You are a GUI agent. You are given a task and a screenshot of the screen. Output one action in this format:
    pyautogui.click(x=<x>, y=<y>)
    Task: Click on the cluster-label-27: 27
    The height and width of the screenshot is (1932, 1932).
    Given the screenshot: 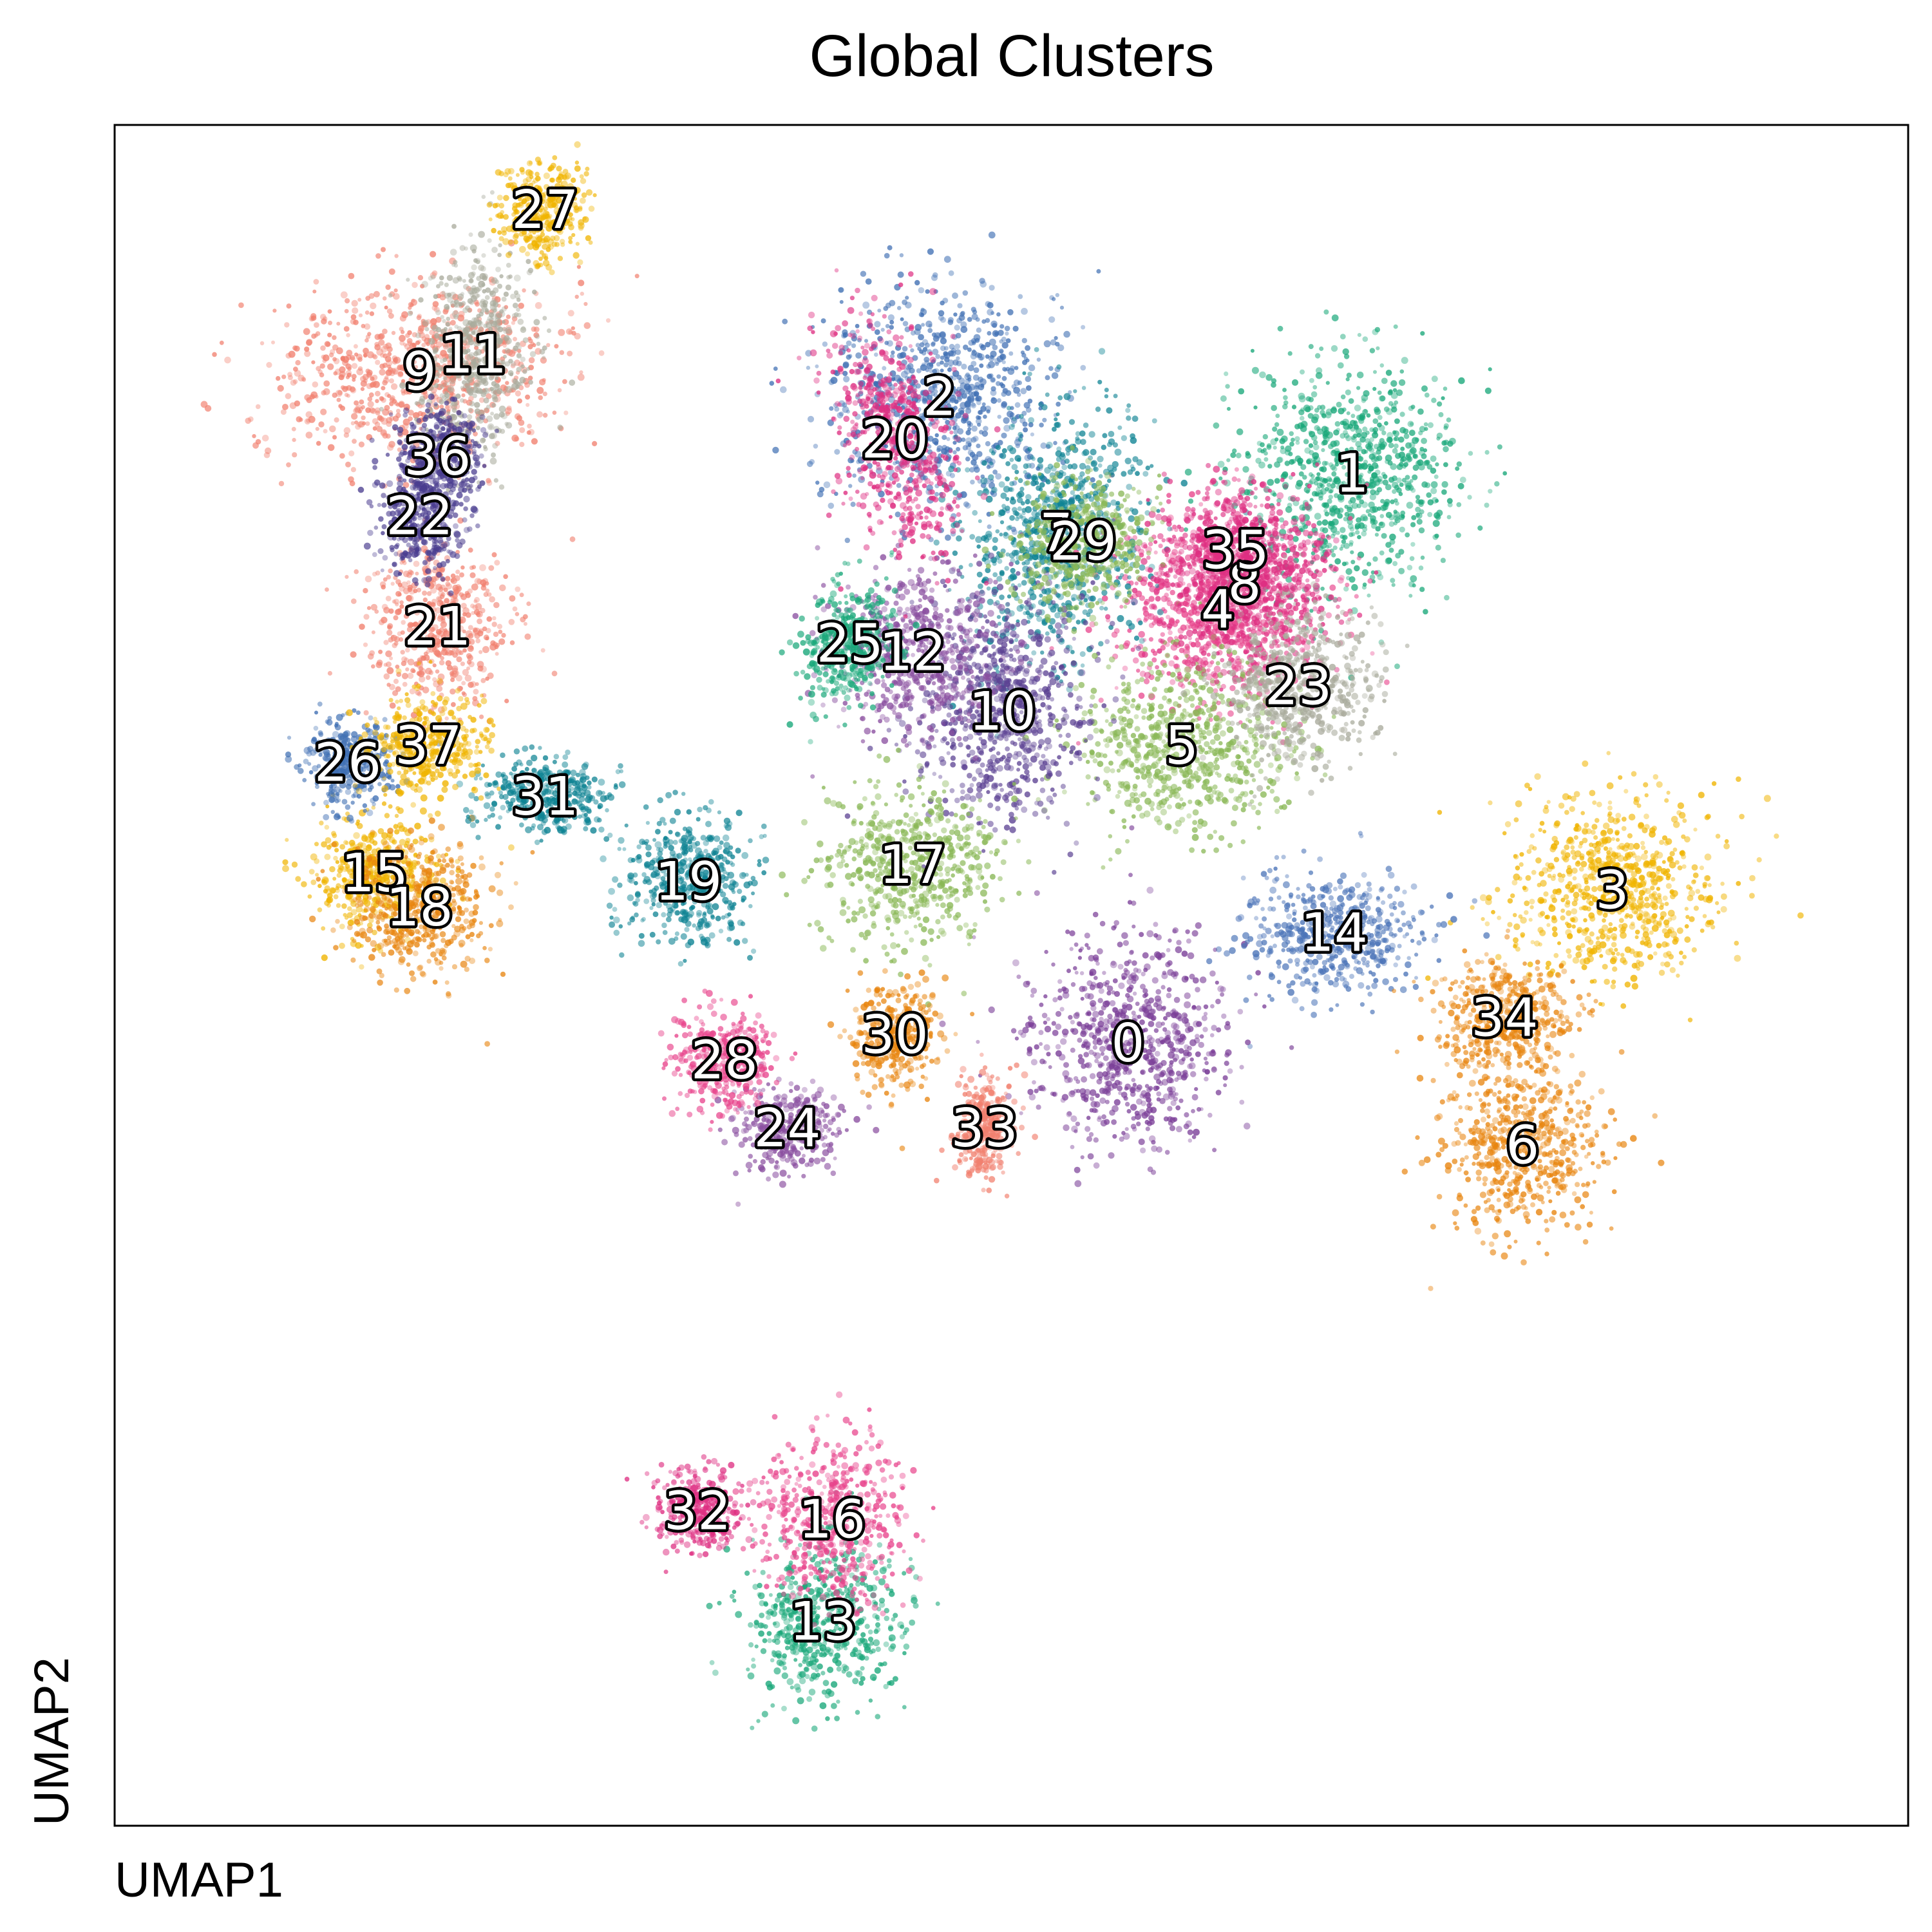 What is the action you would take?
    pyautogui.click(x=544, y=210)
    